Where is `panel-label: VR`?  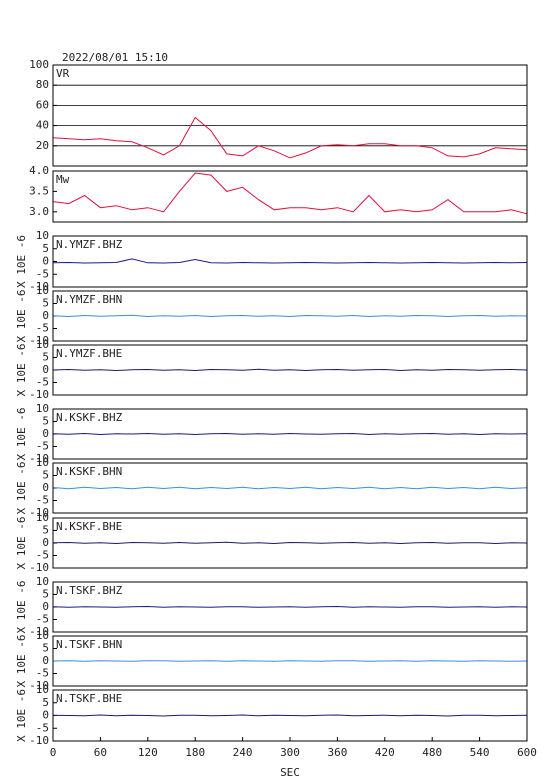 panel-label: VR is located at coordinates (63, 73).